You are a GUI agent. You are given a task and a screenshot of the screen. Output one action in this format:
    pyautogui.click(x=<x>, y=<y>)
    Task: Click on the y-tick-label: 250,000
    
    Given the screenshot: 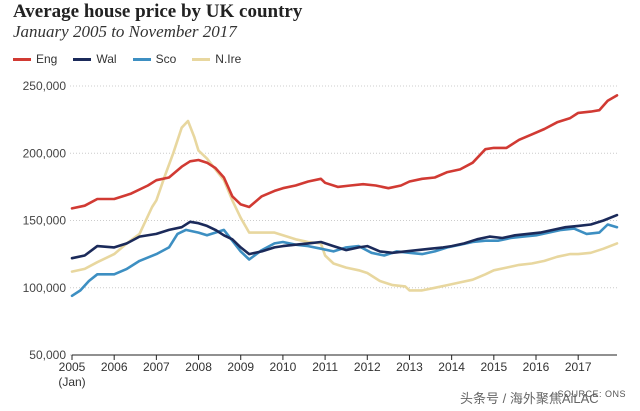 What is the action you would take?
    pyautogui.click(x=45, y=86)
    